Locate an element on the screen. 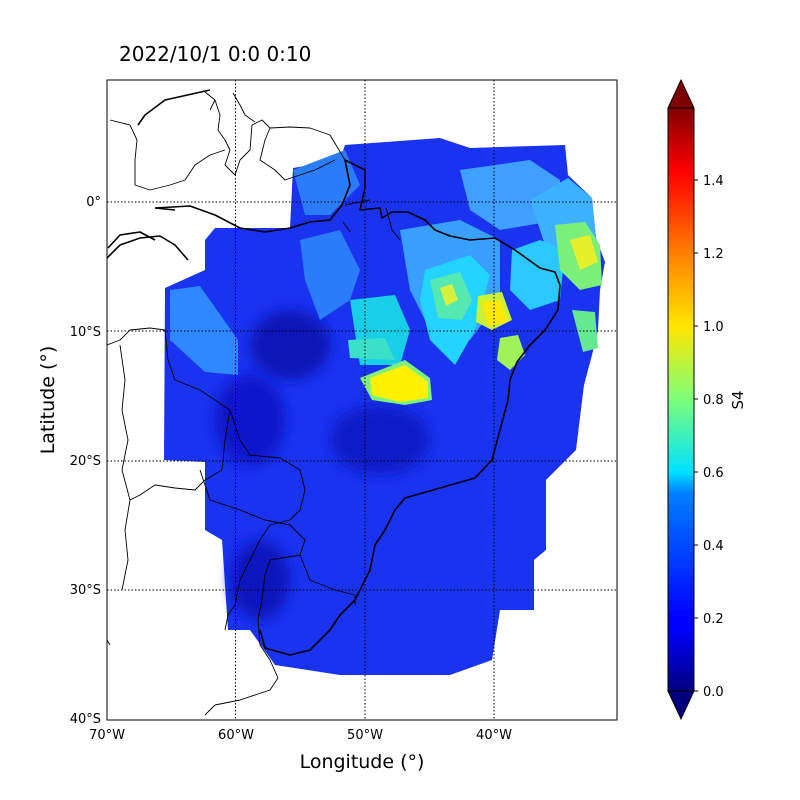  colorbar-tick-label: 0.0 is located at coordinates (713, 692).